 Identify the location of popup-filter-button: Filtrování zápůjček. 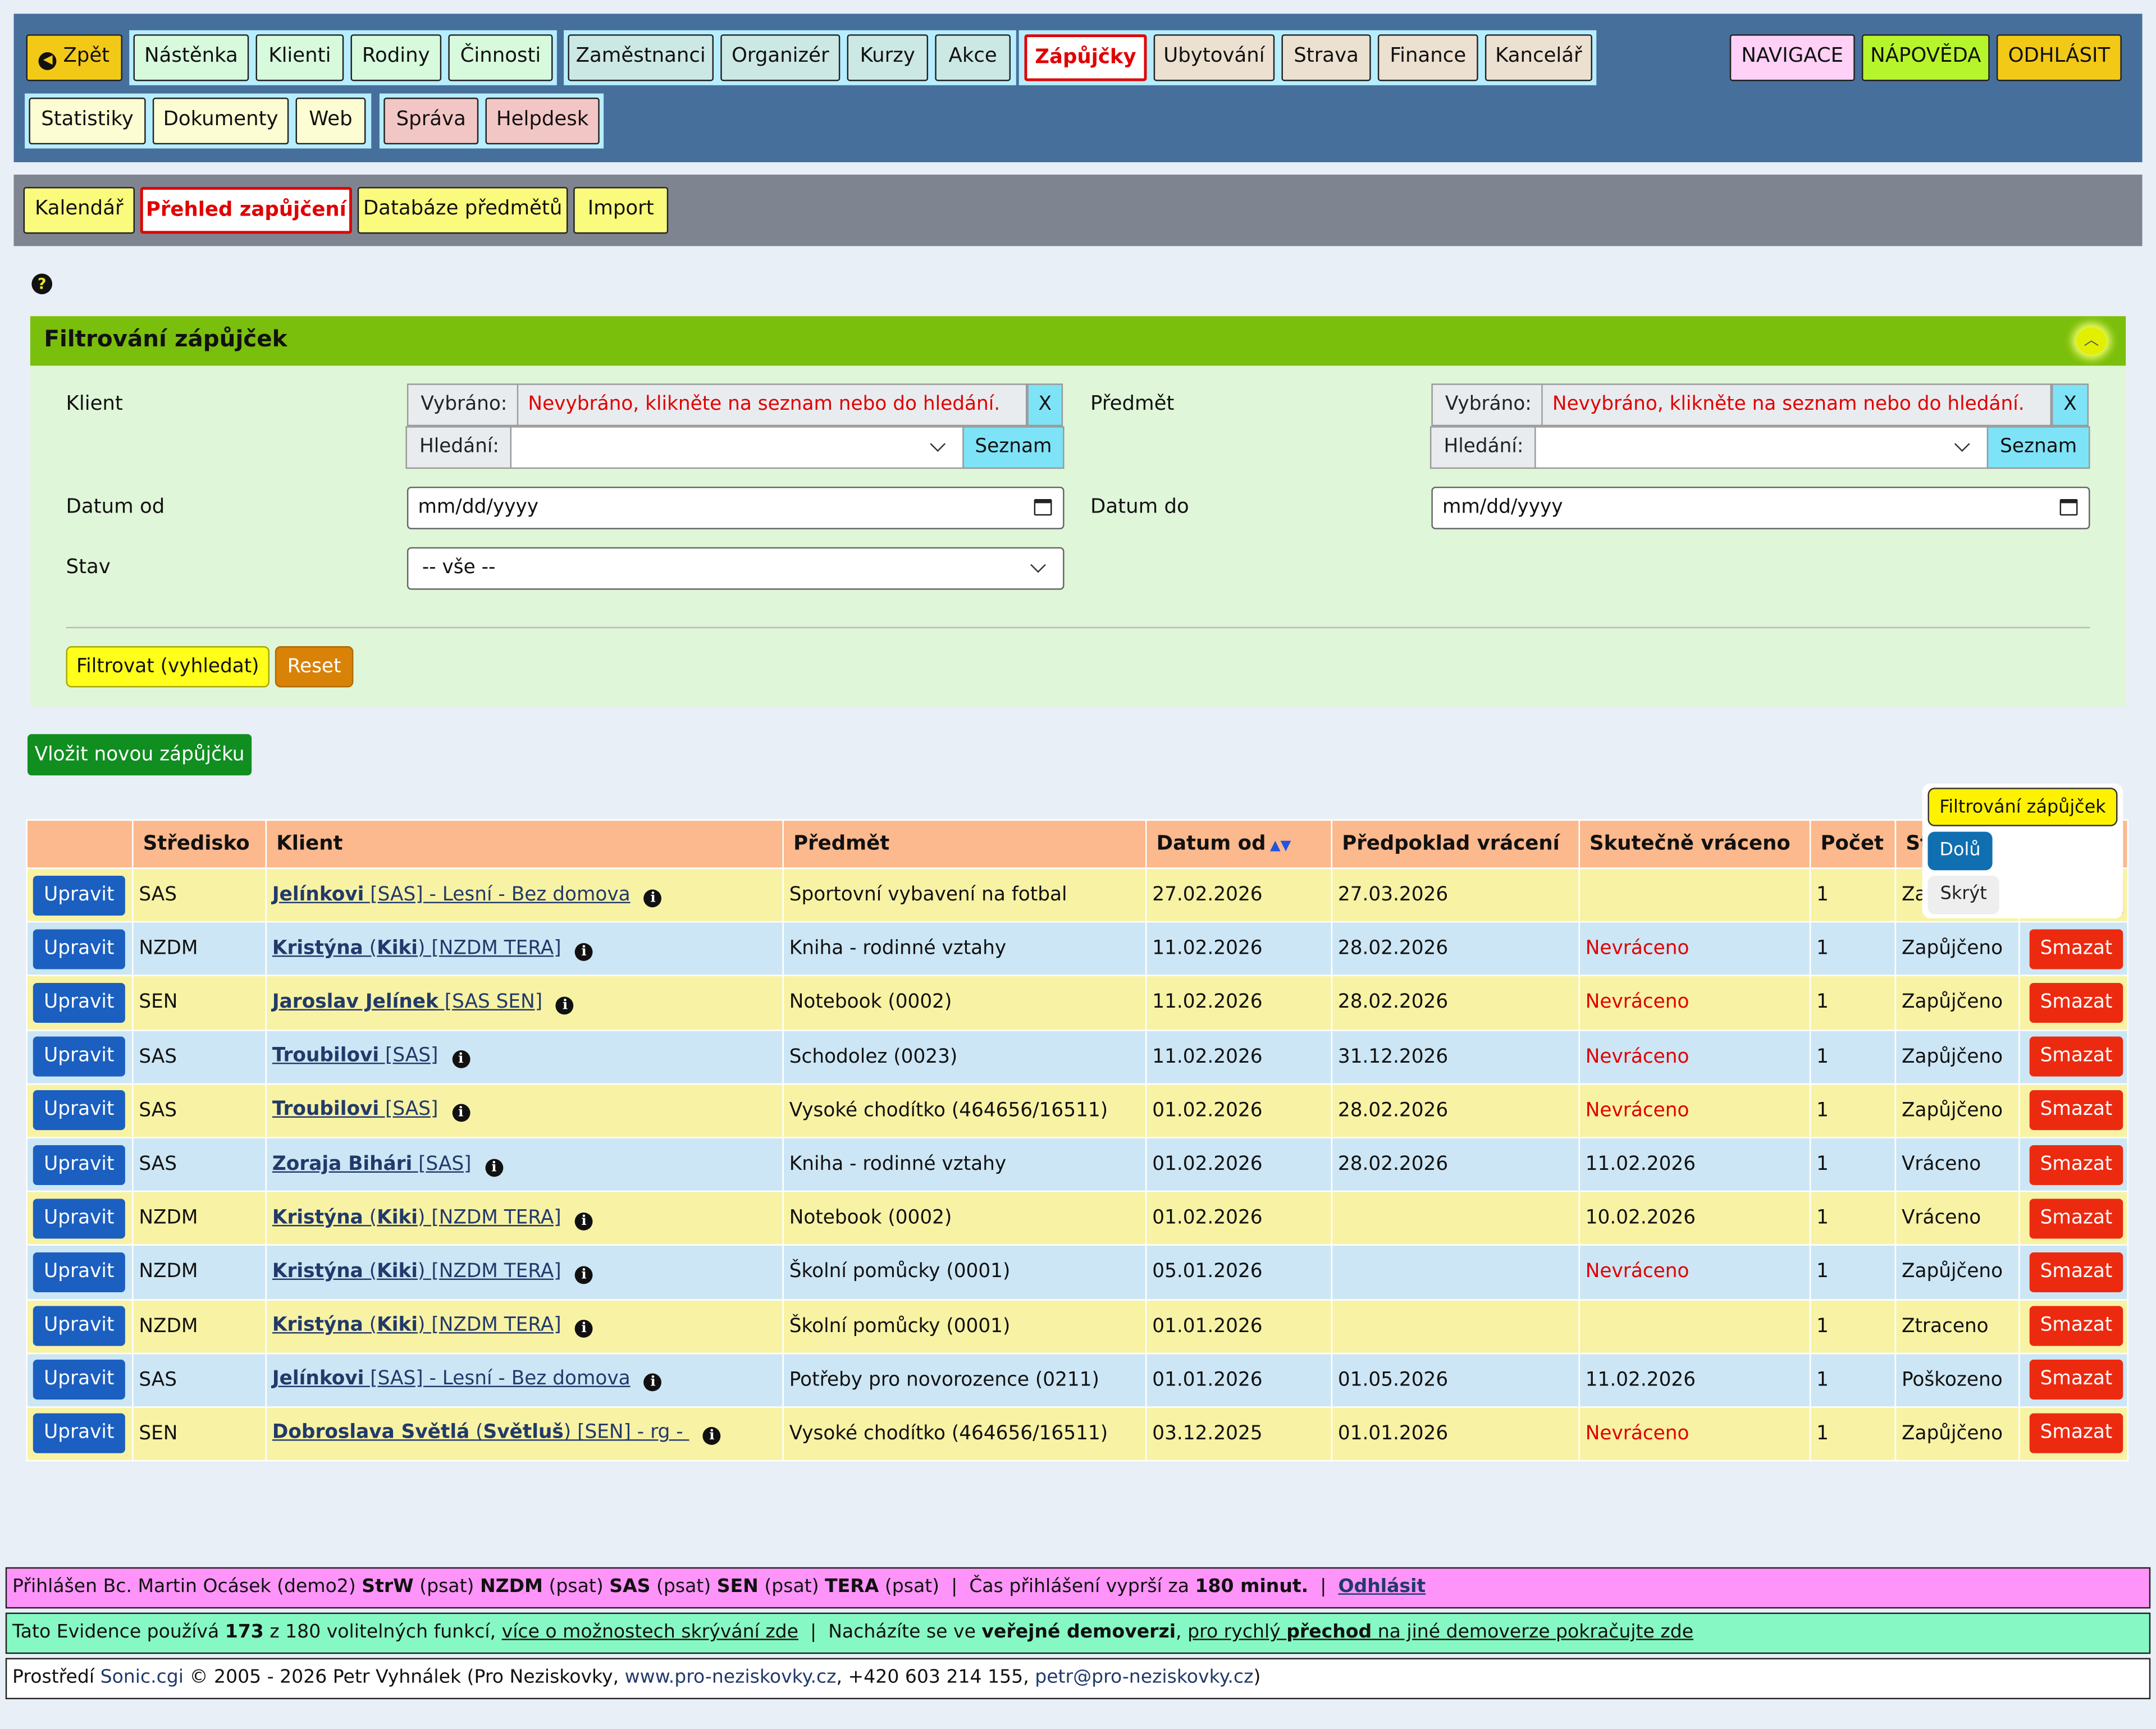
(2022, 807).